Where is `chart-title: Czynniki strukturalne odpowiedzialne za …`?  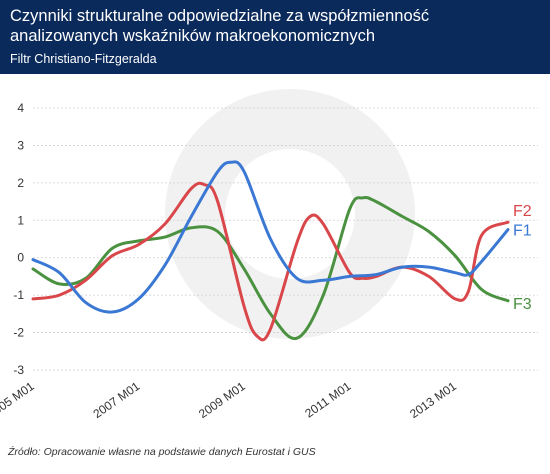 chart-title: Czynniki strukturalne odpowiedzialne za … is located at coordinates (220, 26).